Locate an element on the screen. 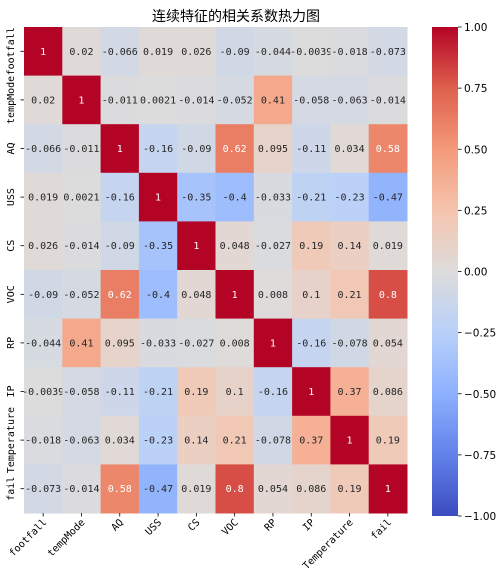 The width and height of the screenshot is (500, 582). y-tick-label: RP is located at coordinates (11, 343).